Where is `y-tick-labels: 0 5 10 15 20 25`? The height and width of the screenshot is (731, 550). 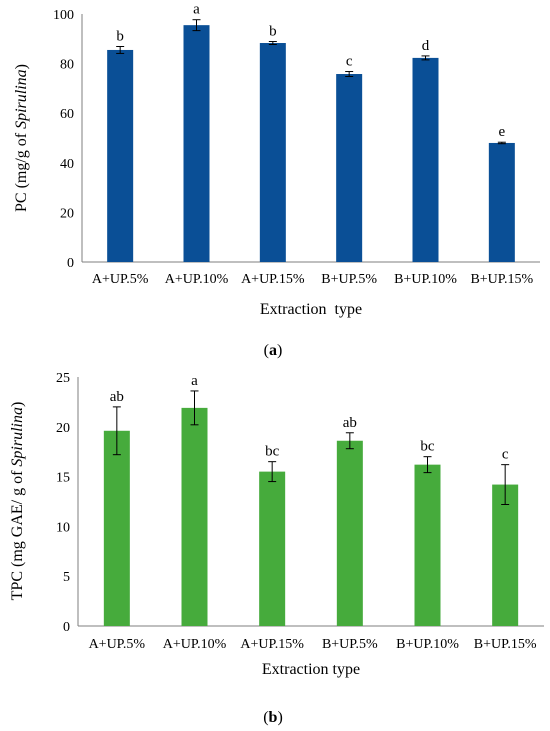
y-tick-labels: 0 5 10 15 20 25 is located at coordinates (63, 503).